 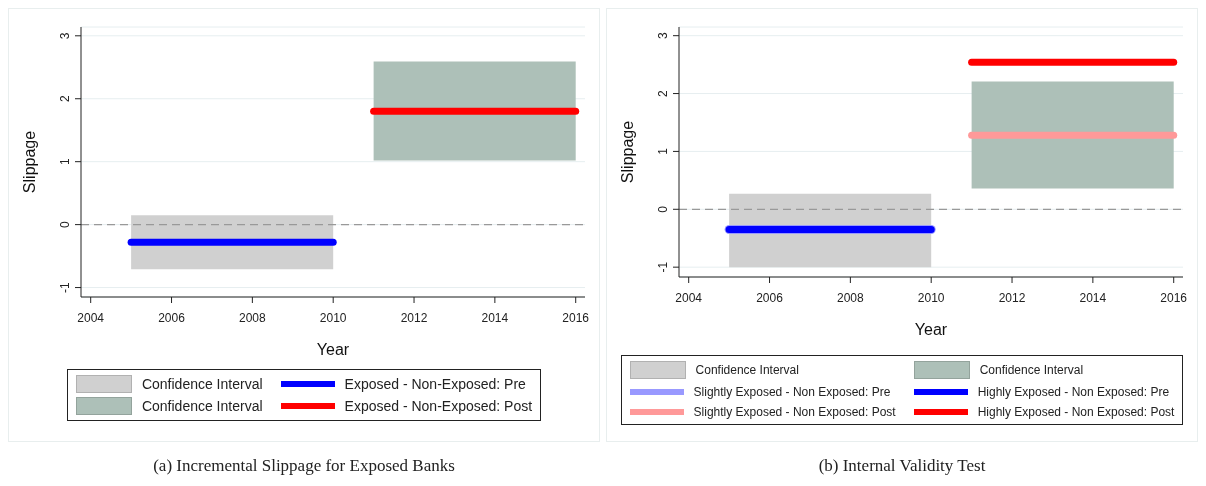 I want to click on legend-label: Slightly Exposed - Non Exposed: Pre, so click(x=792, y=392).